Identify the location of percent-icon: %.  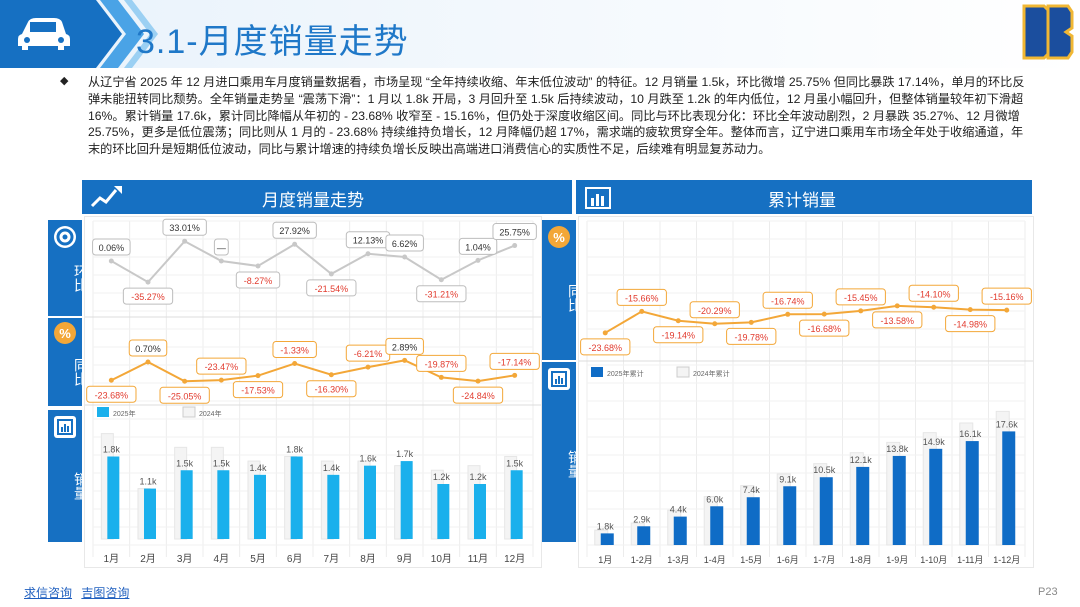
(559, 237).